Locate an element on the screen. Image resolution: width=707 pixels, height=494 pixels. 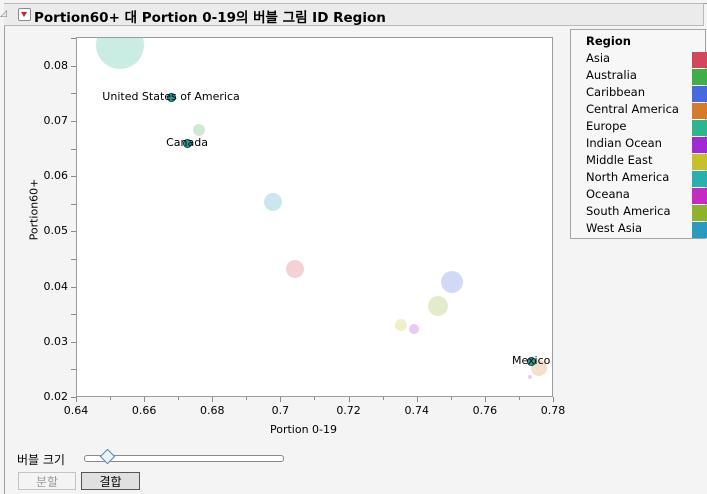
y-tick-label: 0.02 is located at coordinates (56, 396).